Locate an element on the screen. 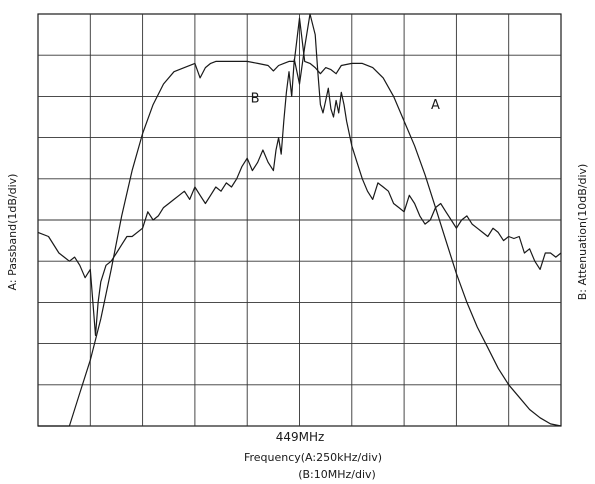 Image resolution: width=595 pixels, height=484 pixels. series-a-annotation: A is located at coordinates (435, 105).